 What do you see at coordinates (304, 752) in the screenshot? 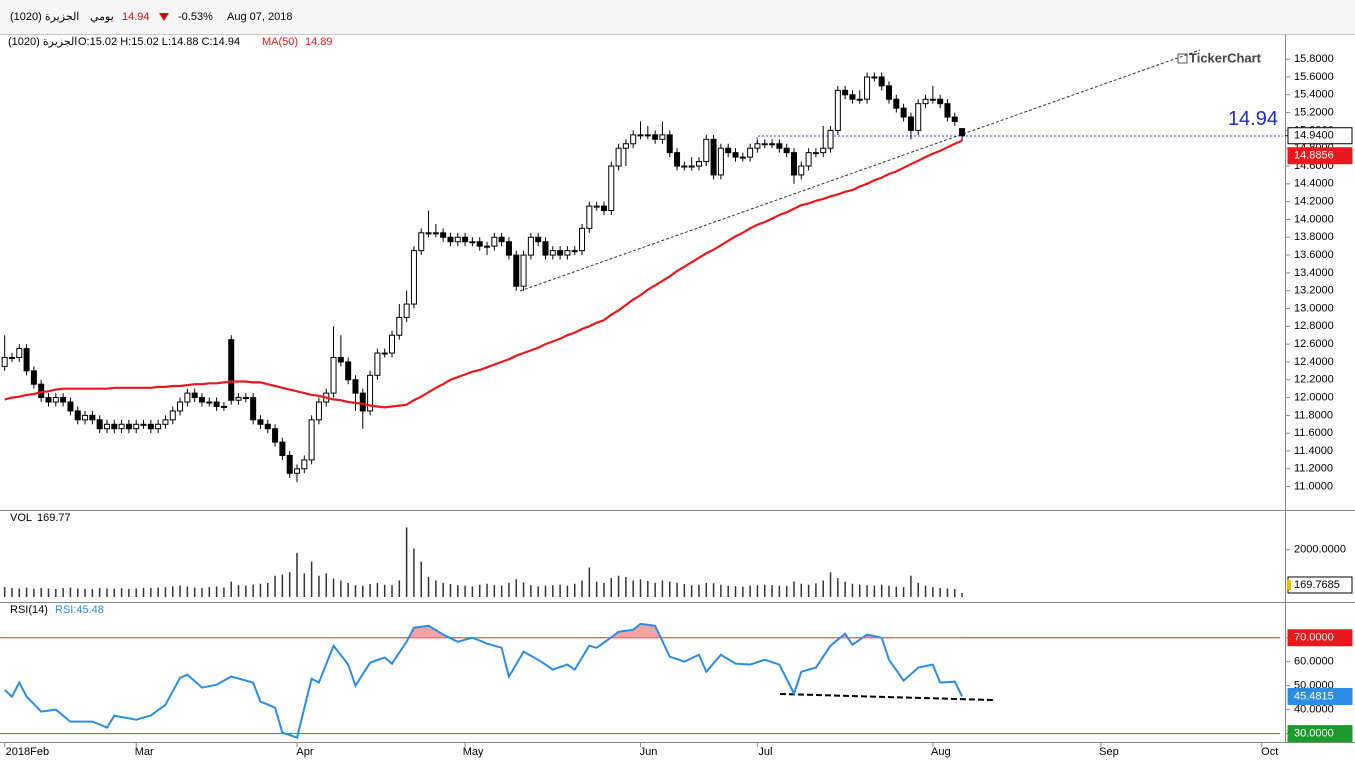
I see `x-tick-label: Apr` at bounding box center [304, 752].